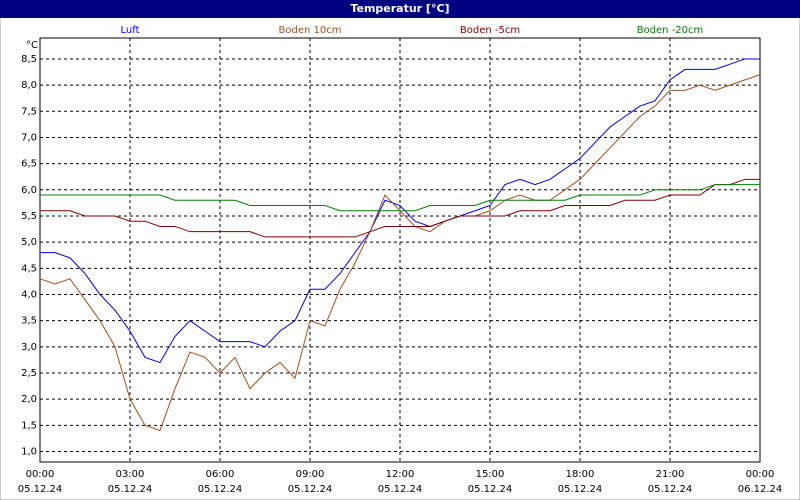 The width and height of the screenshot is (800, 500). Describe the element at coordinates (760, 489) in the screenshot. I see `x-tick-date: 06.12.24` at that location.